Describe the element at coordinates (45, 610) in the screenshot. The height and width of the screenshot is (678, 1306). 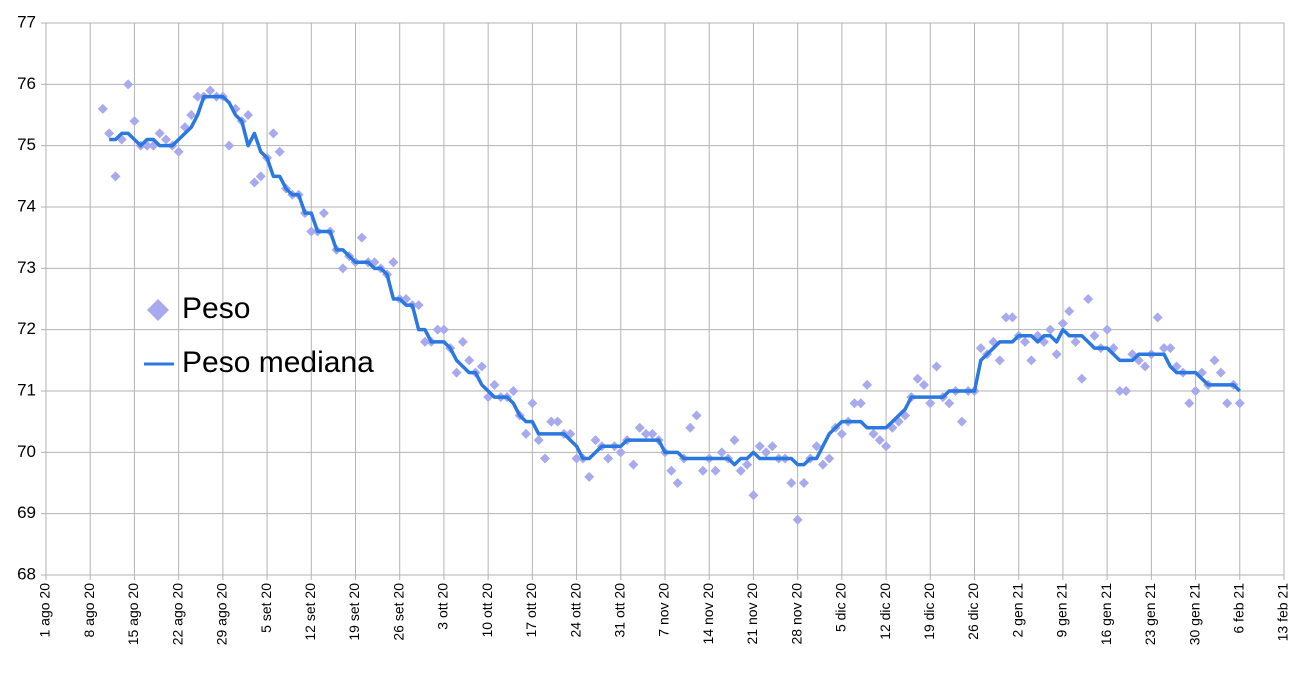
I see `x-tick-label: 1 ago 20` at that location.